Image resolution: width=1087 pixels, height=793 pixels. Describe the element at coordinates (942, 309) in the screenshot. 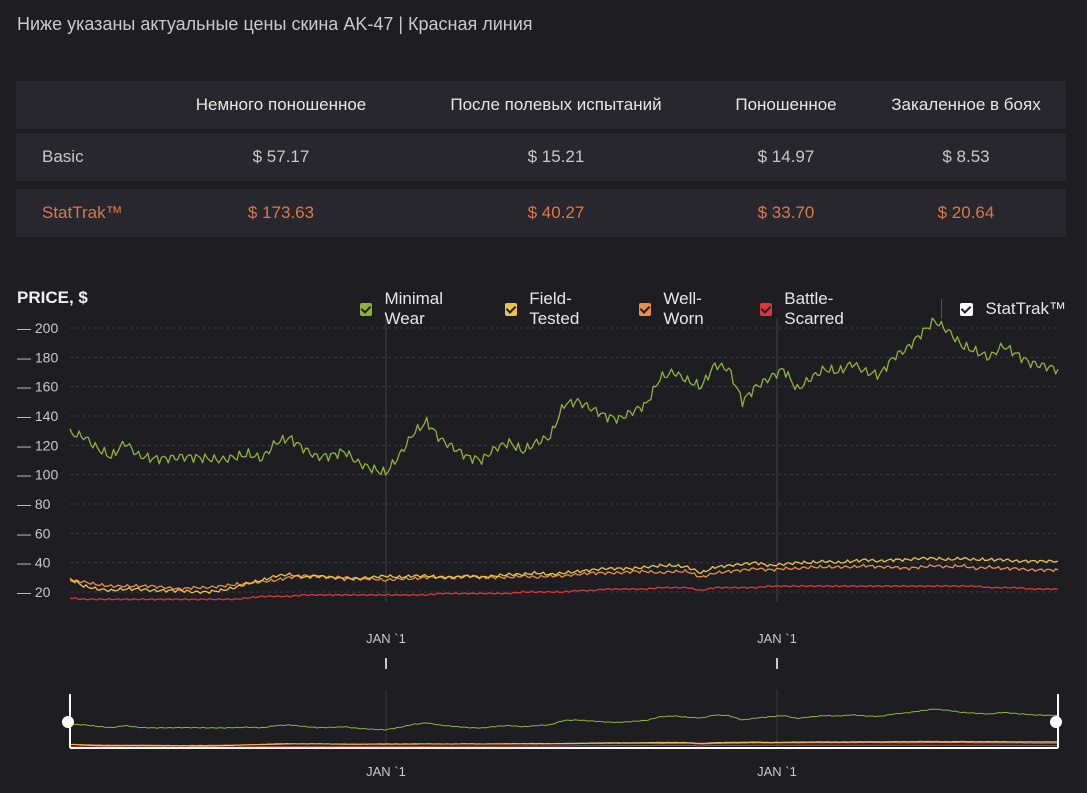

I see `legend-separator` at that location.